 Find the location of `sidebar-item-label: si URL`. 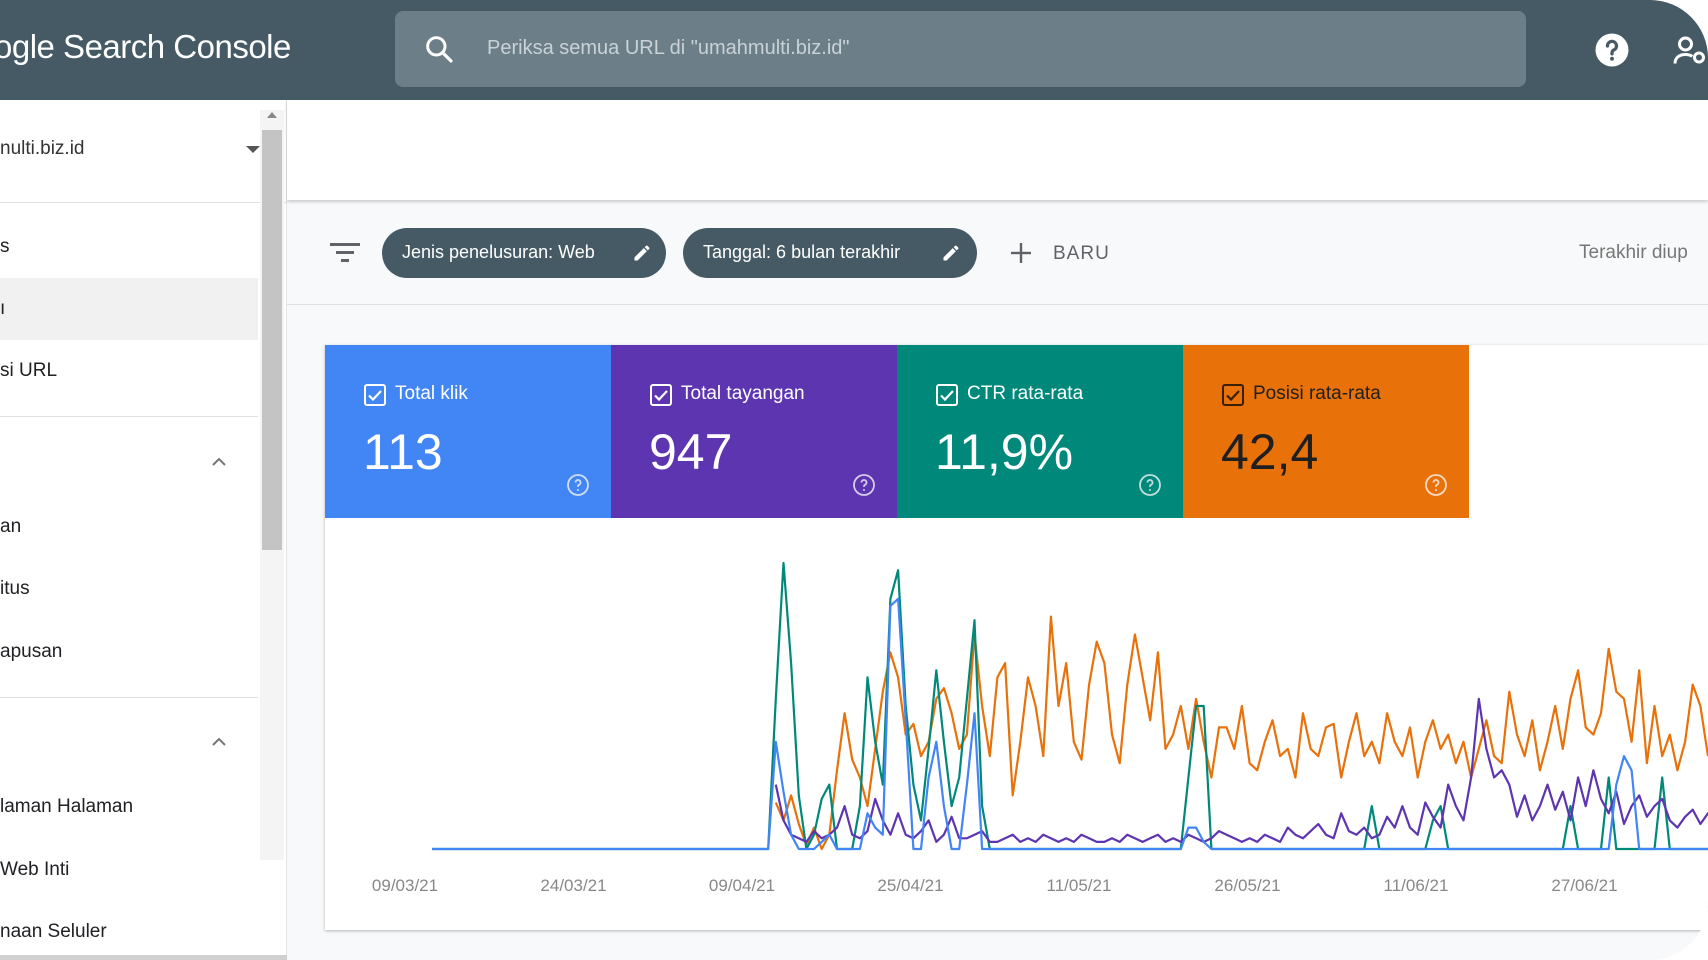

sidebar-item-label: si URL is located at coordinates (29, 370).